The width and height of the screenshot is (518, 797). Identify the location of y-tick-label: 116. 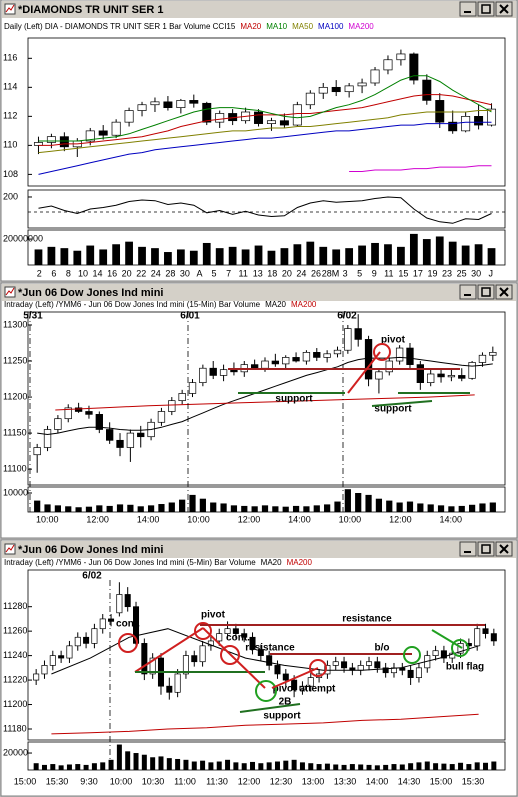
(10, 58).